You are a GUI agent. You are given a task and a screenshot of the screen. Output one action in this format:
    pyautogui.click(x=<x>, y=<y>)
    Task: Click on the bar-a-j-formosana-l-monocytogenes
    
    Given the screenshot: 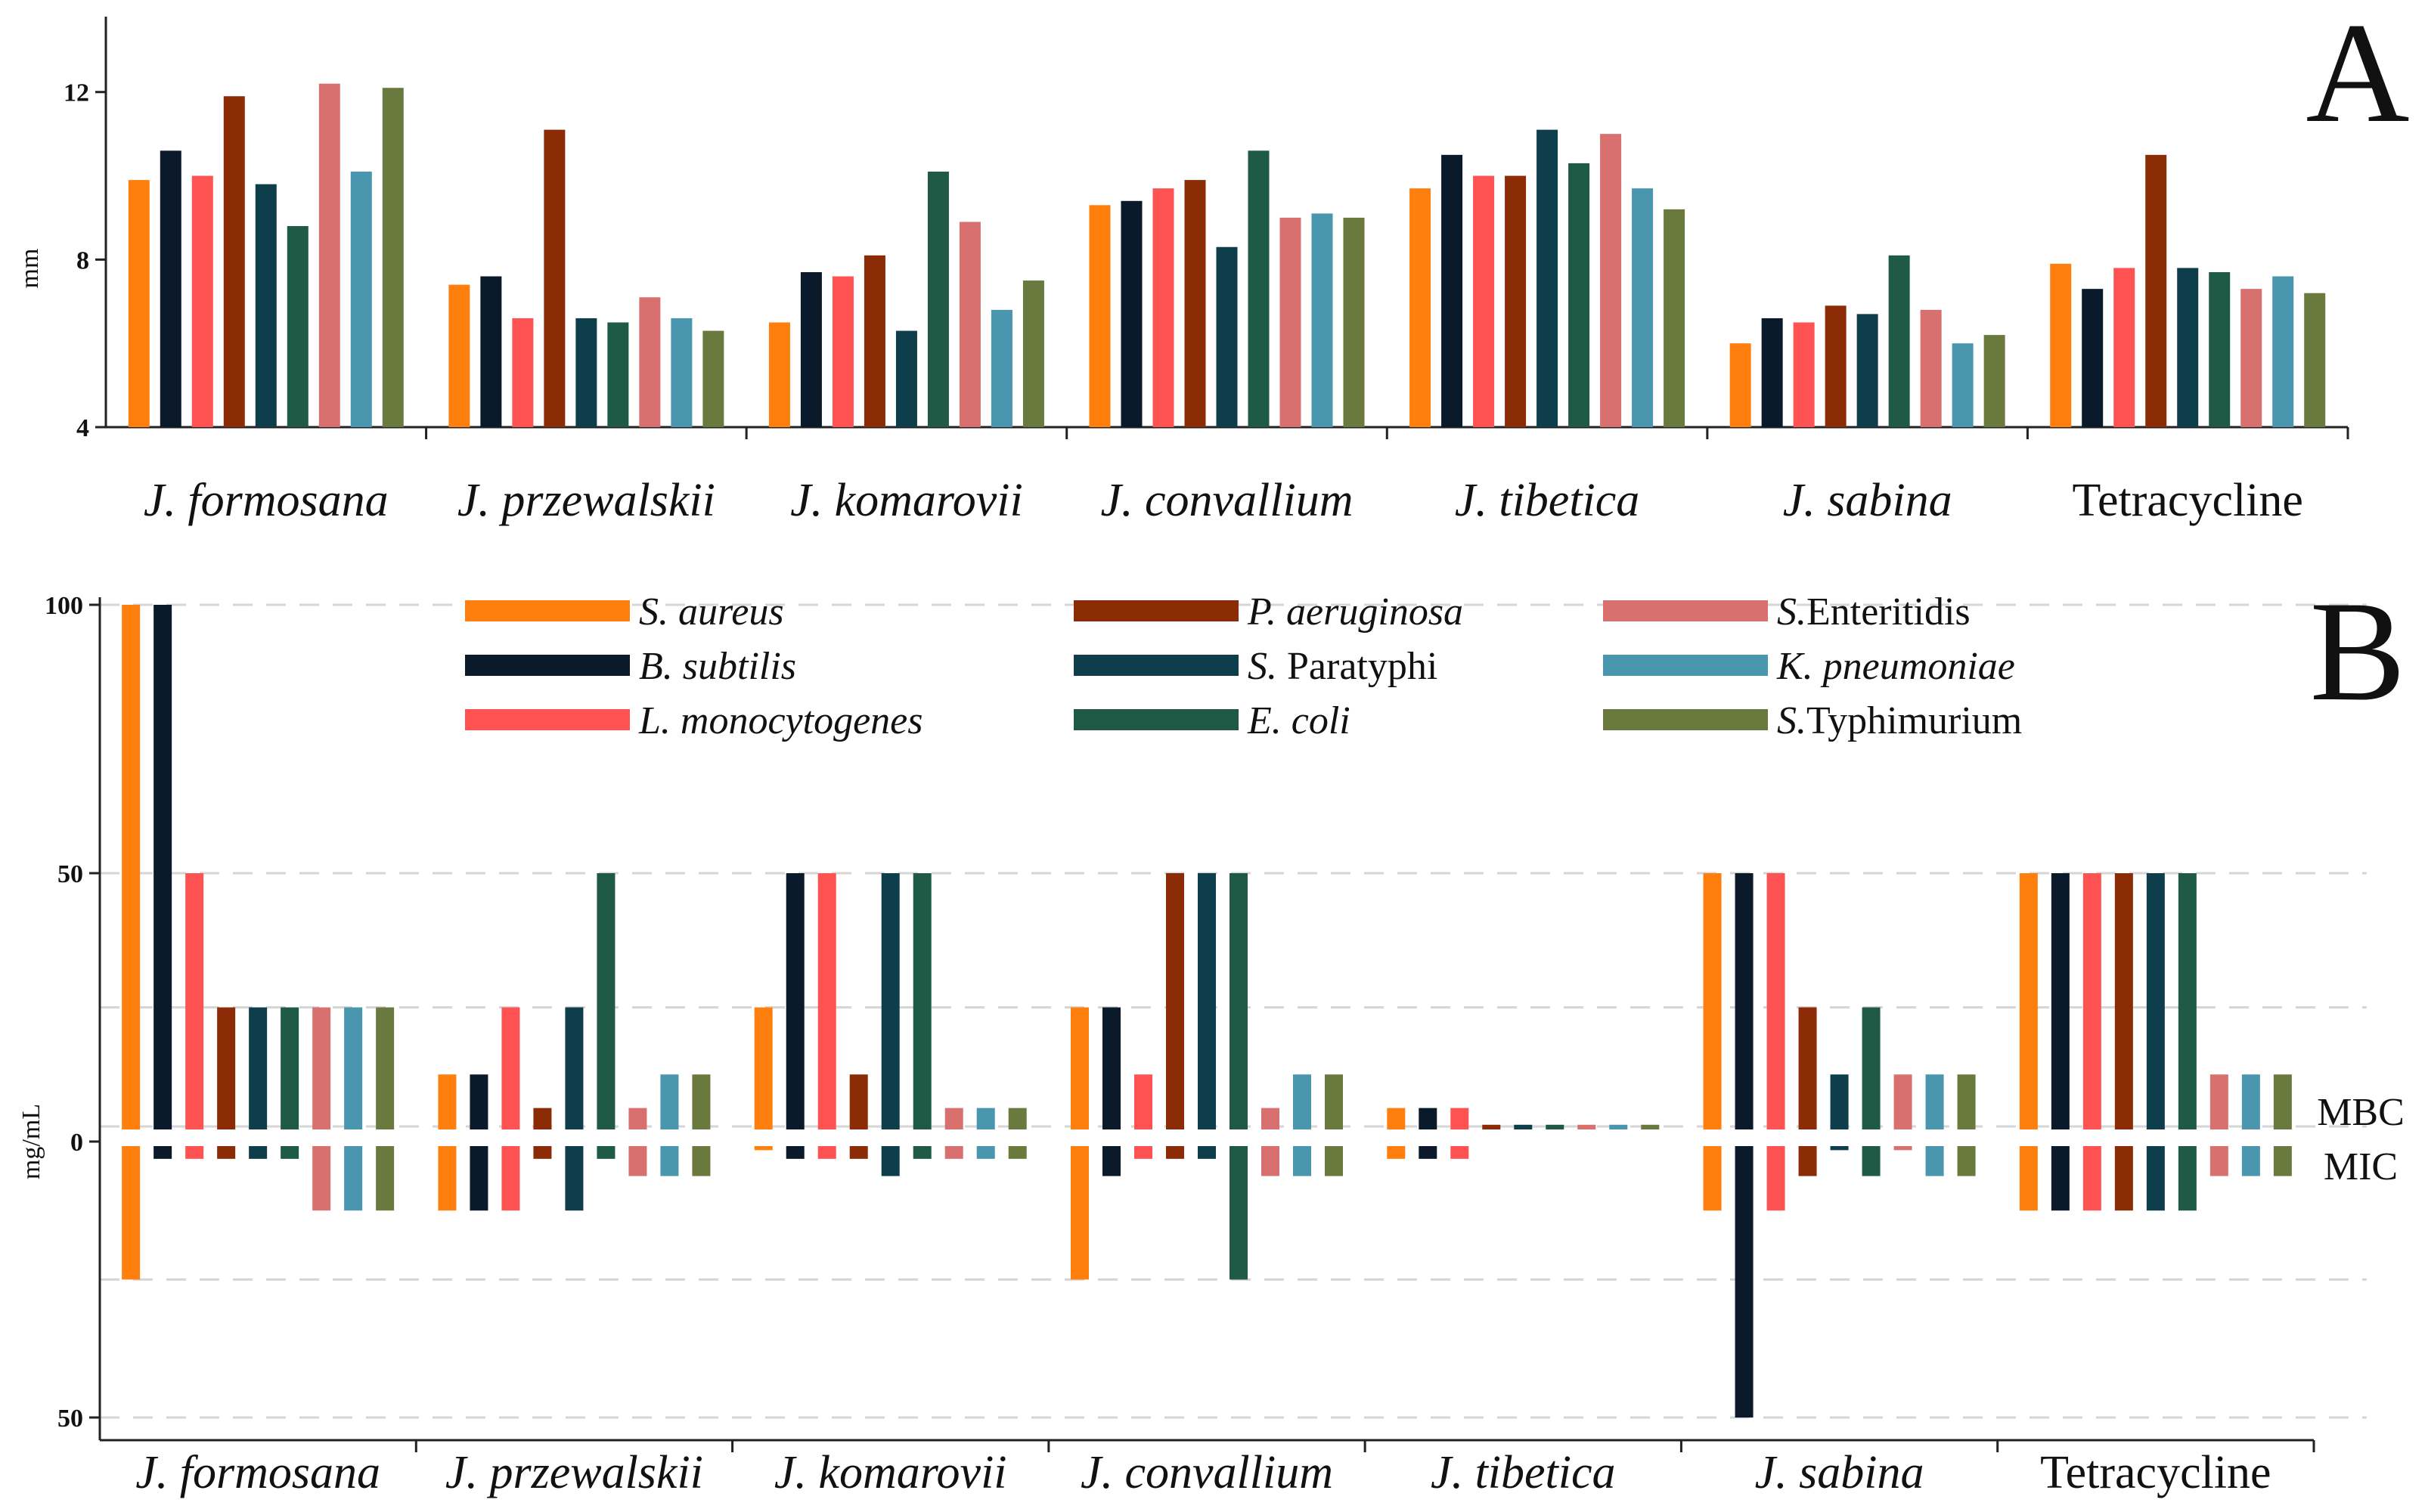 What is the action you would take?
    pyautogui.click(x=202, y=301)
    